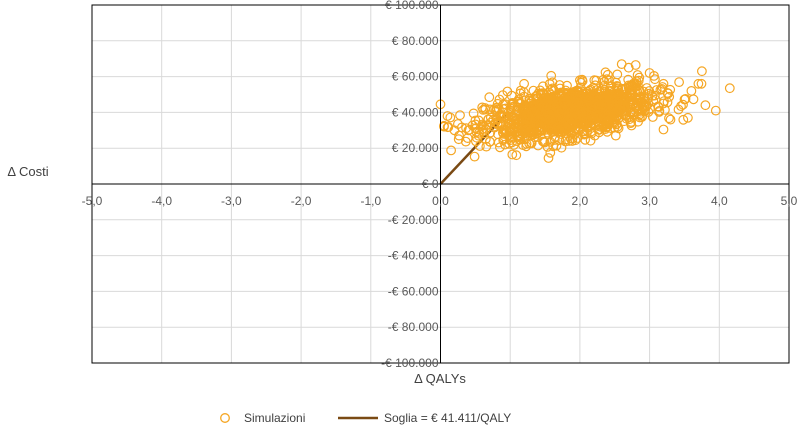  Describe the element at coordinates (92, 201) in the screenshot. I see `x-tick-label-0: -5,0` at that location.